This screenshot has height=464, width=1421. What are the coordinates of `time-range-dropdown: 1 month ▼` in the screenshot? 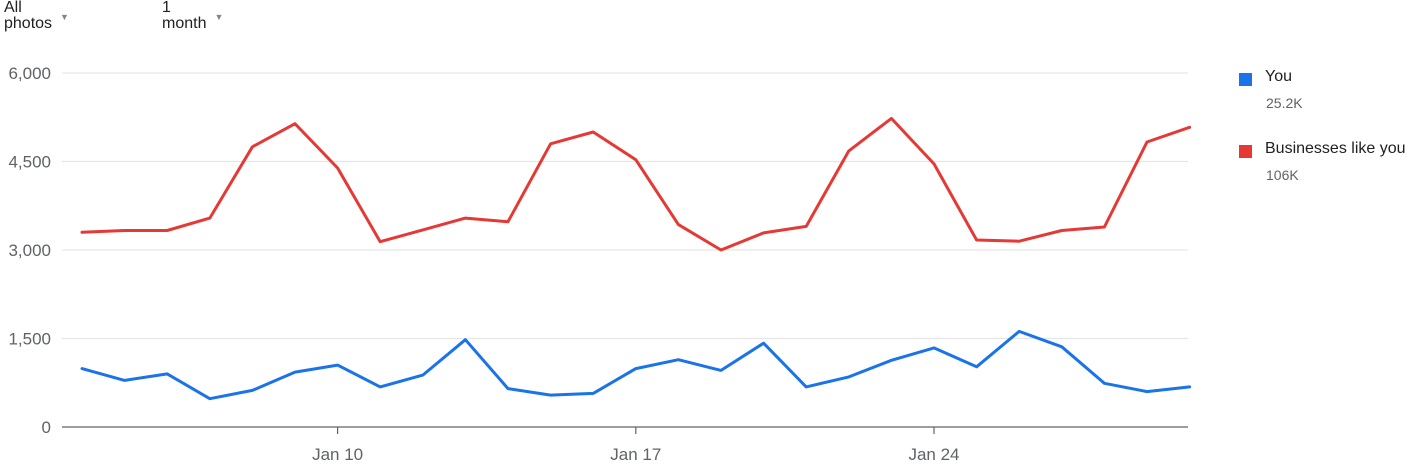 It's located at (192, 16).